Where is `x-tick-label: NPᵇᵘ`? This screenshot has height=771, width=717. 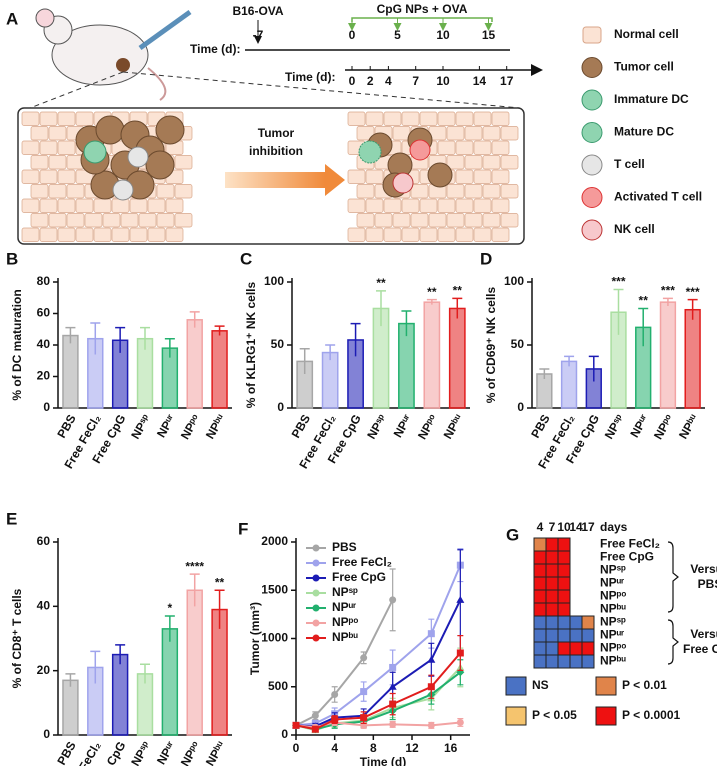
x-tick-label: NPᵇᵘ is located at coordinates (215, 752).